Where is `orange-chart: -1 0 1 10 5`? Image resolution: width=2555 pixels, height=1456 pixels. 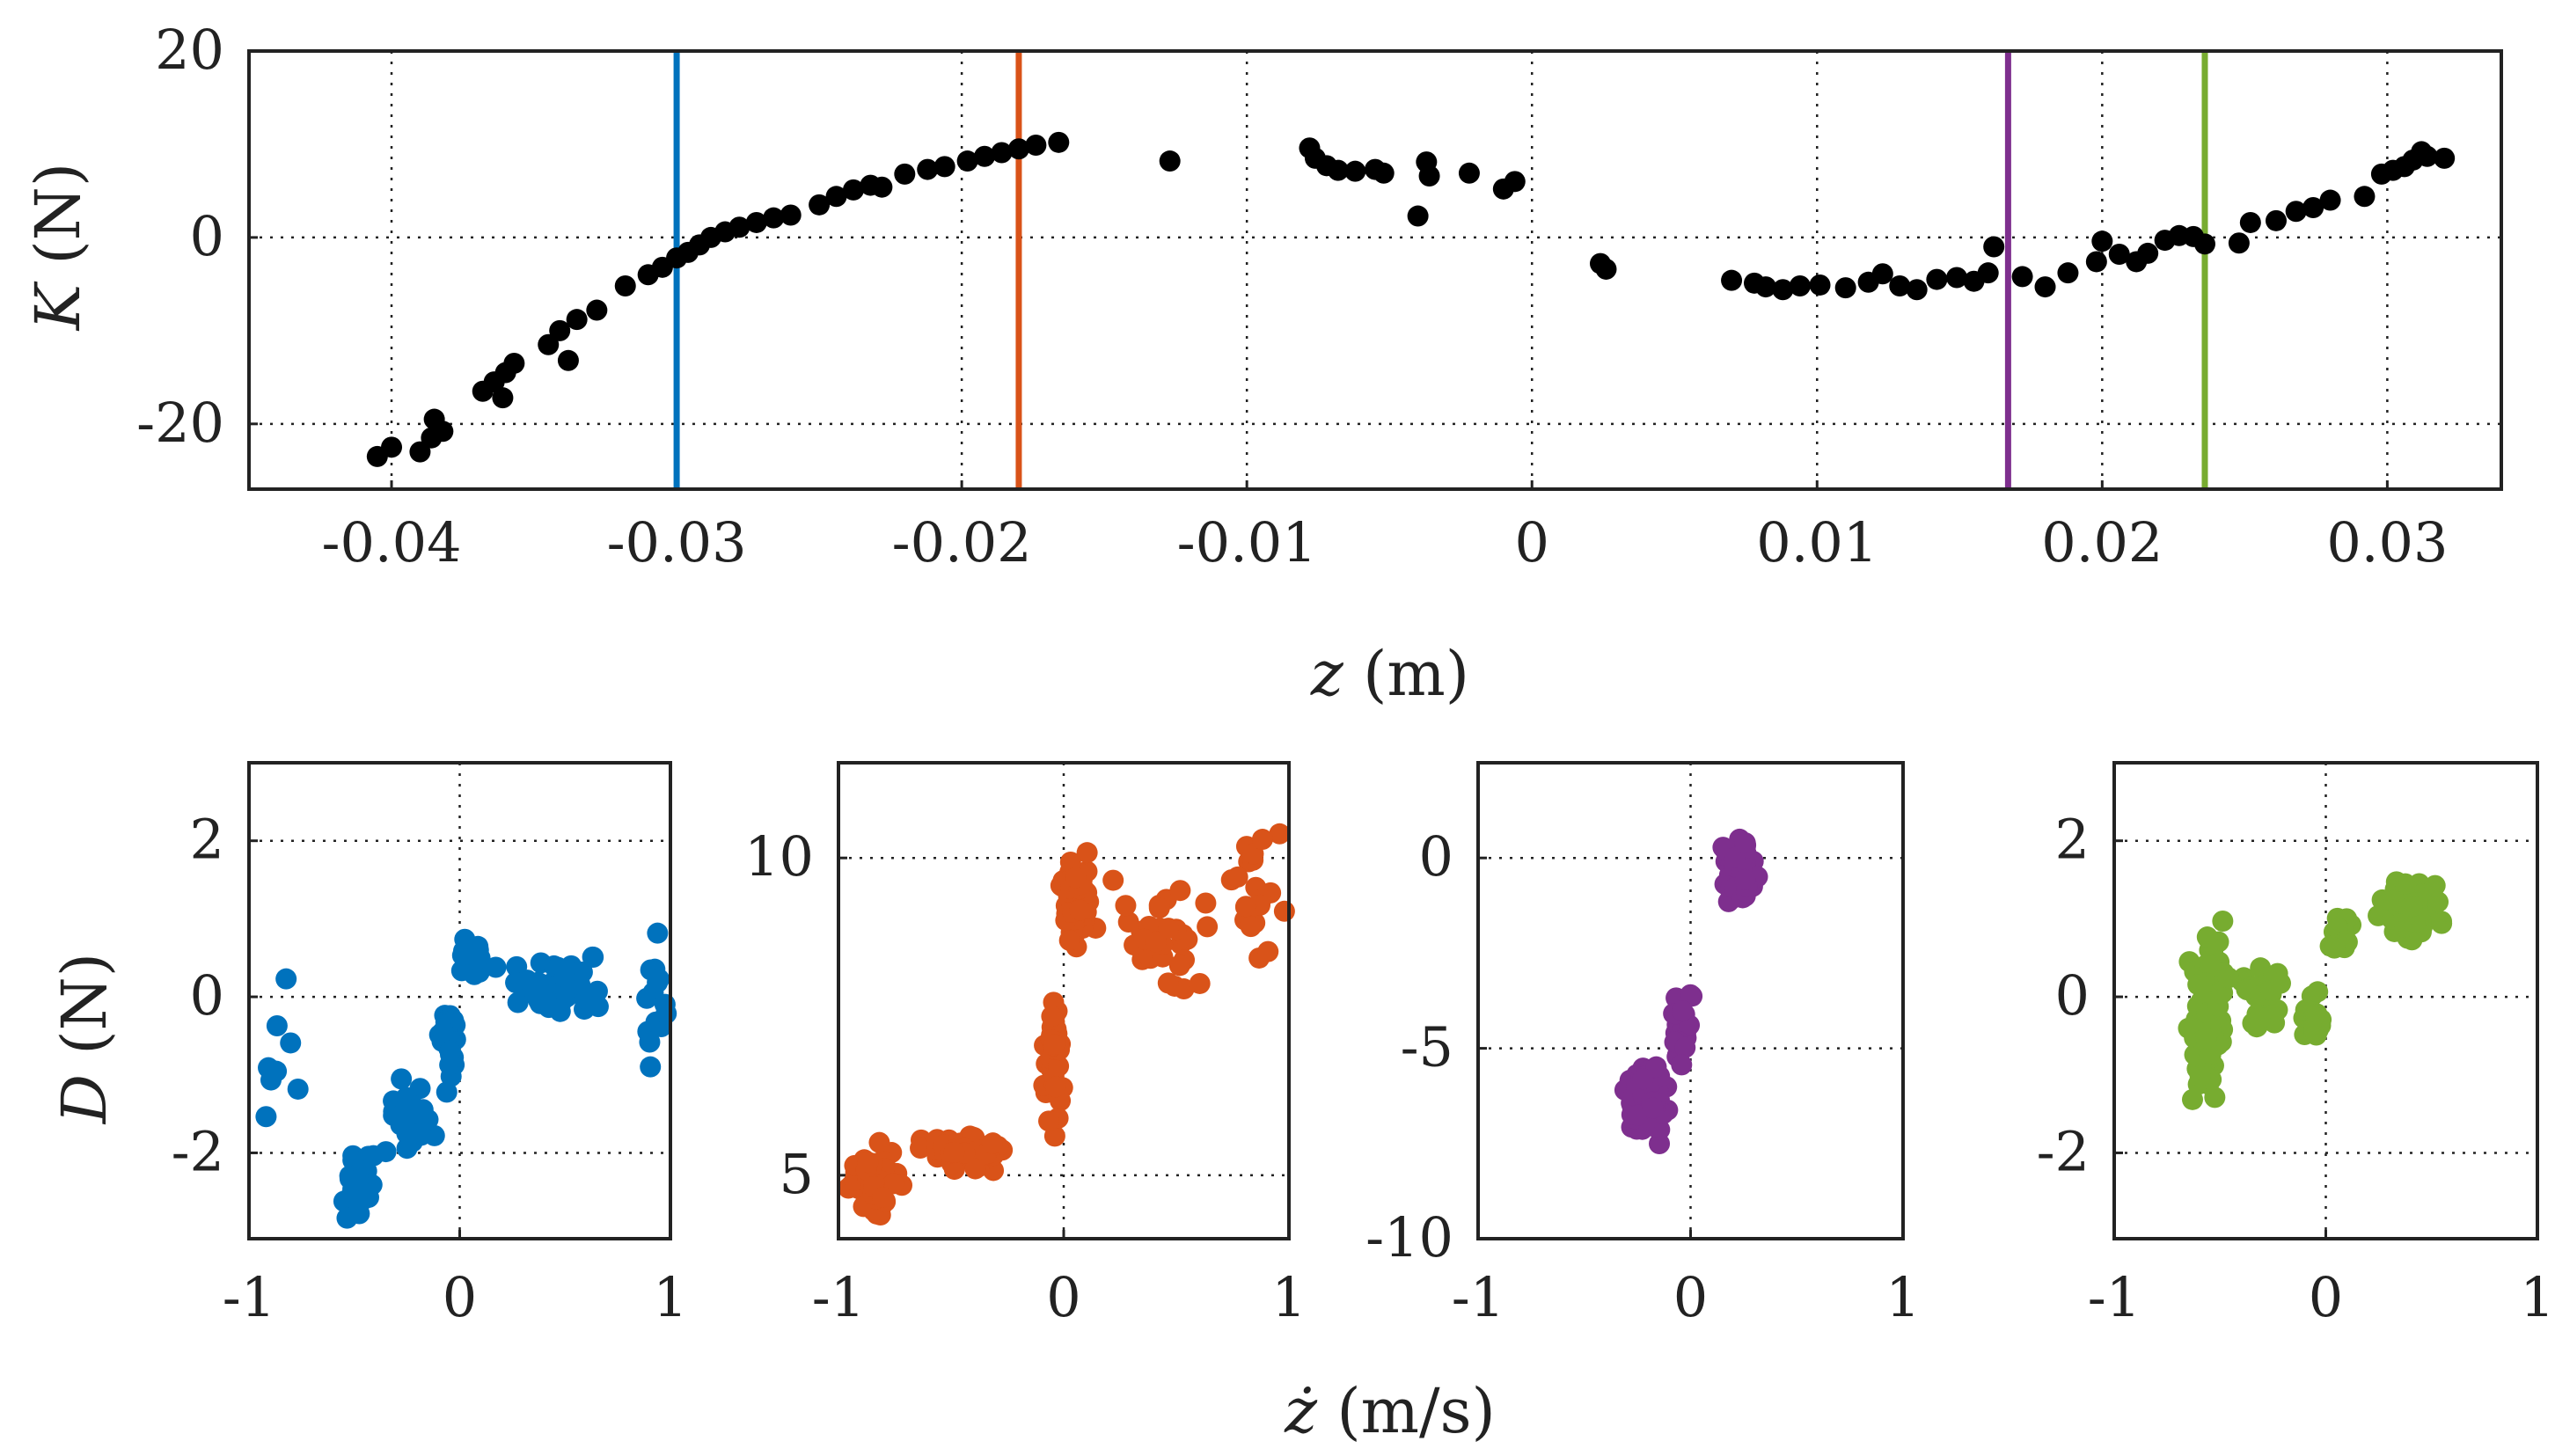
orange-chart: -1 0 1 10 5 is located at coordinates (1025, 1045).